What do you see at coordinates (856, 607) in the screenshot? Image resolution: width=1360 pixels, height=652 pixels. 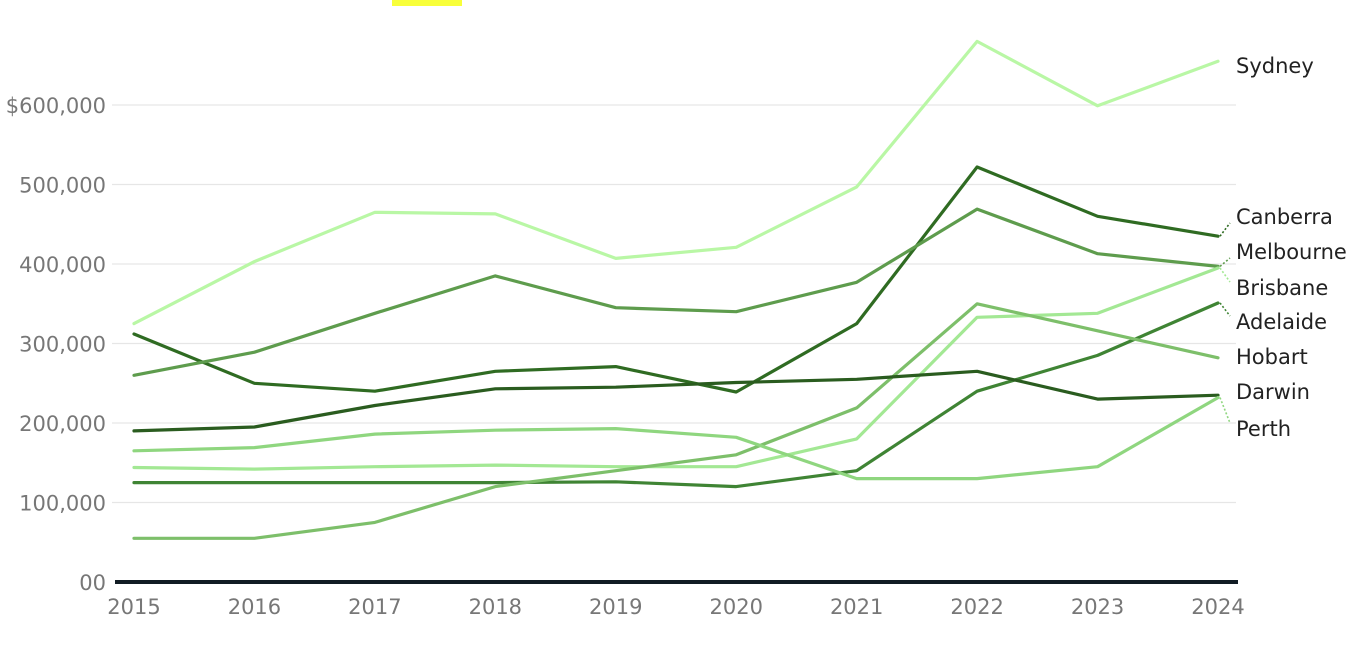 I see `x-tick-label: 2021` at bounding box center [856, 607].